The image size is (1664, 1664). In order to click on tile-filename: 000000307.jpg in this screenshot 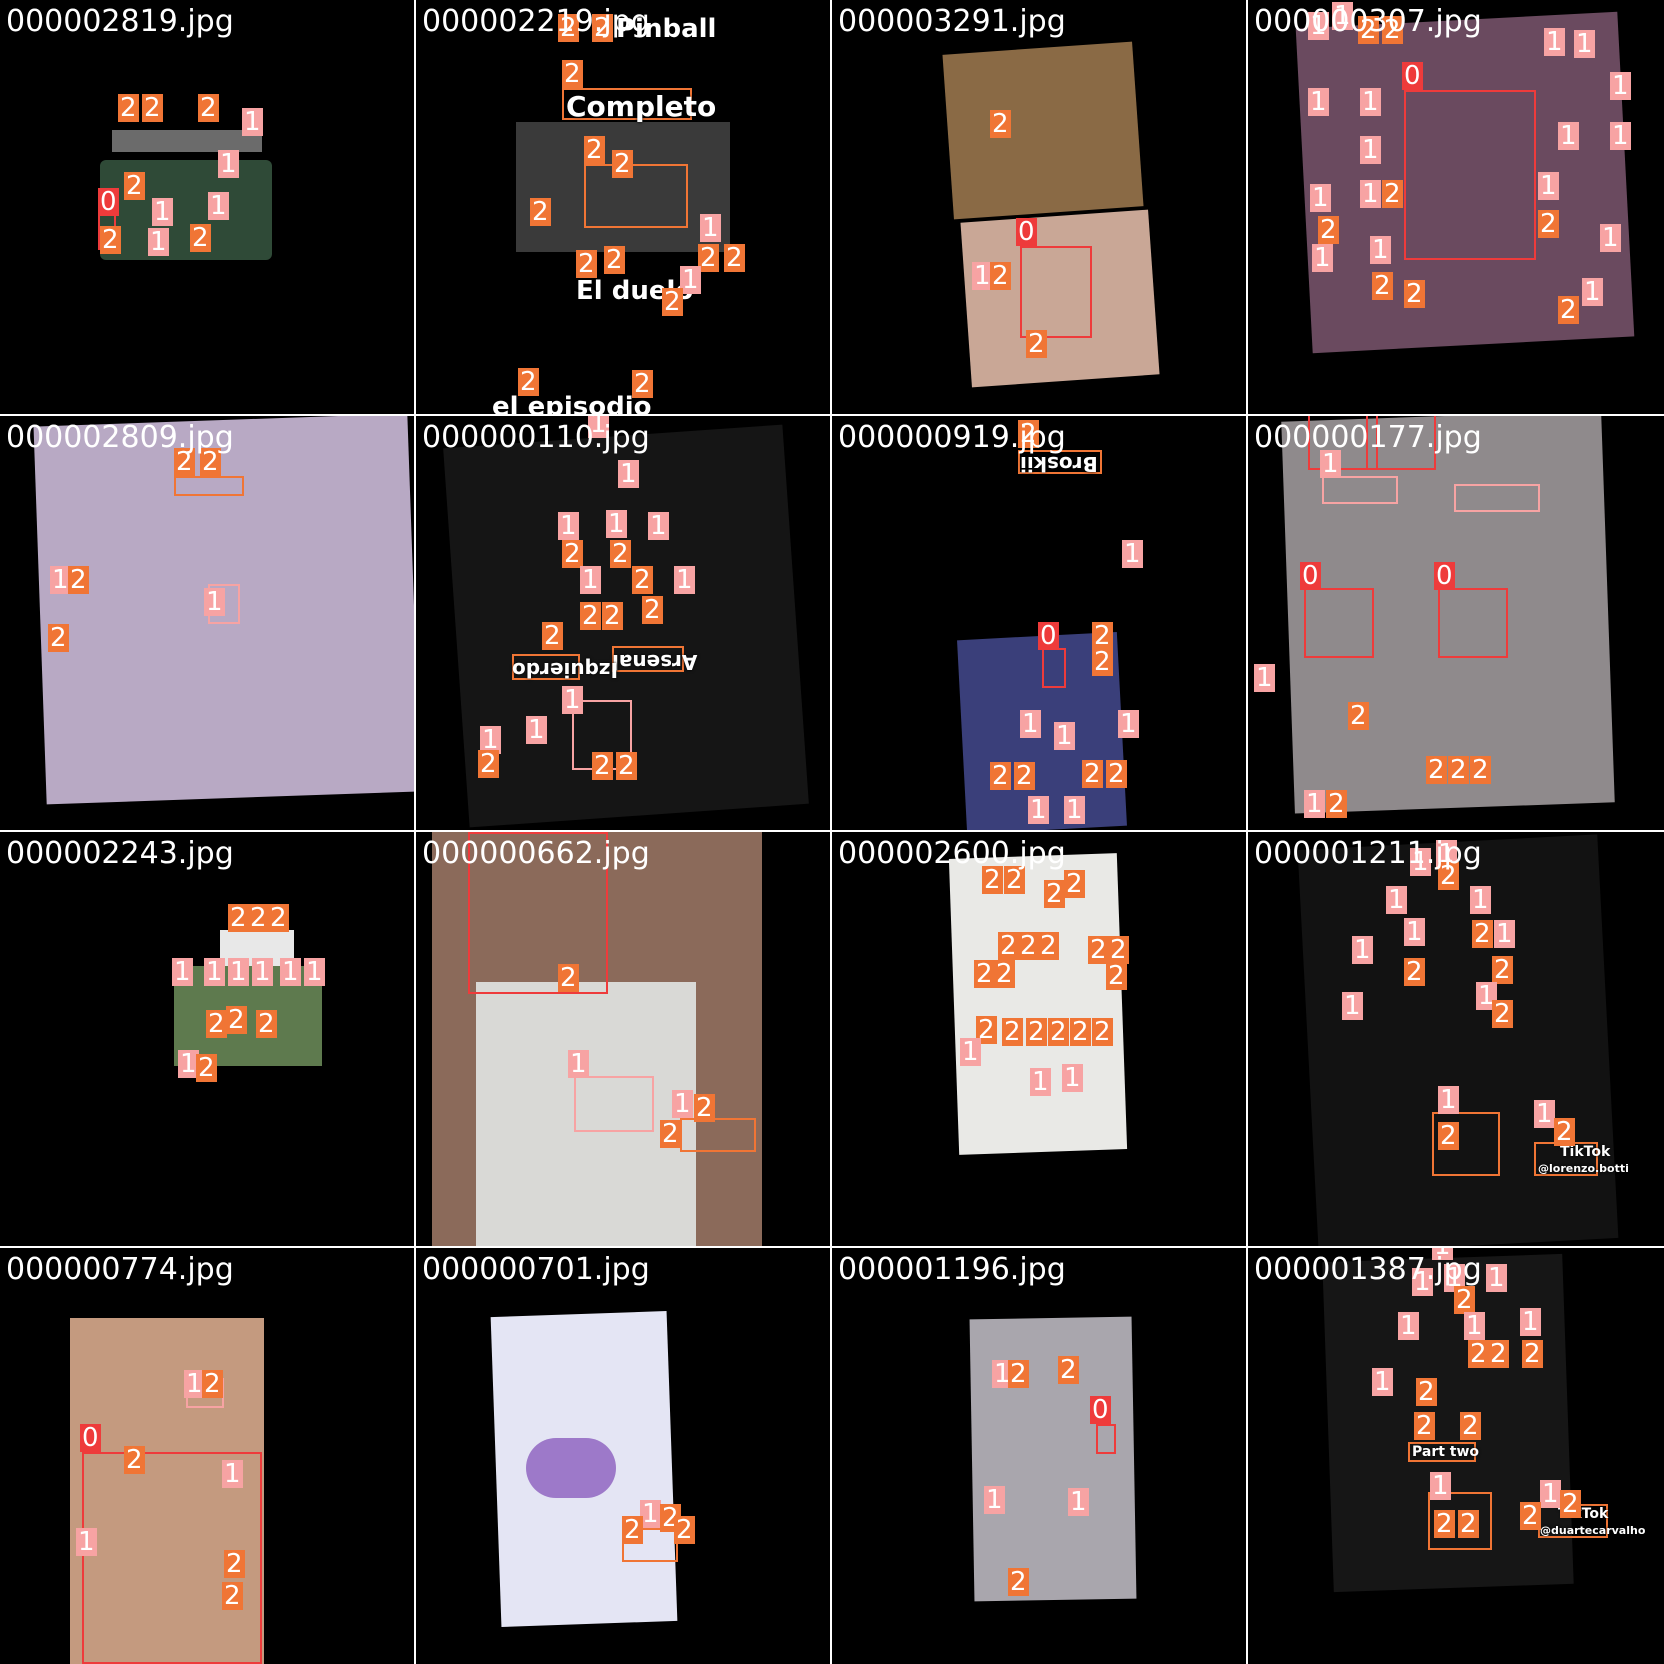, I will do `click(1368, 21)`.